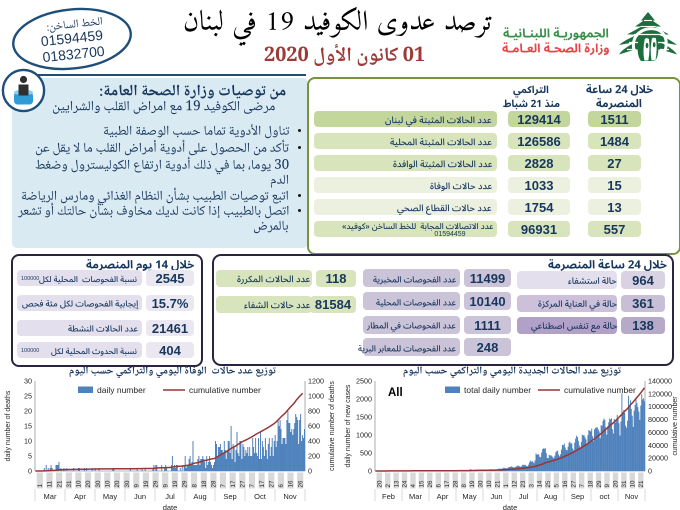 The height and width of the screenshot is (510, 680). I want to click on svg-text: 60000, so click(658, 432).